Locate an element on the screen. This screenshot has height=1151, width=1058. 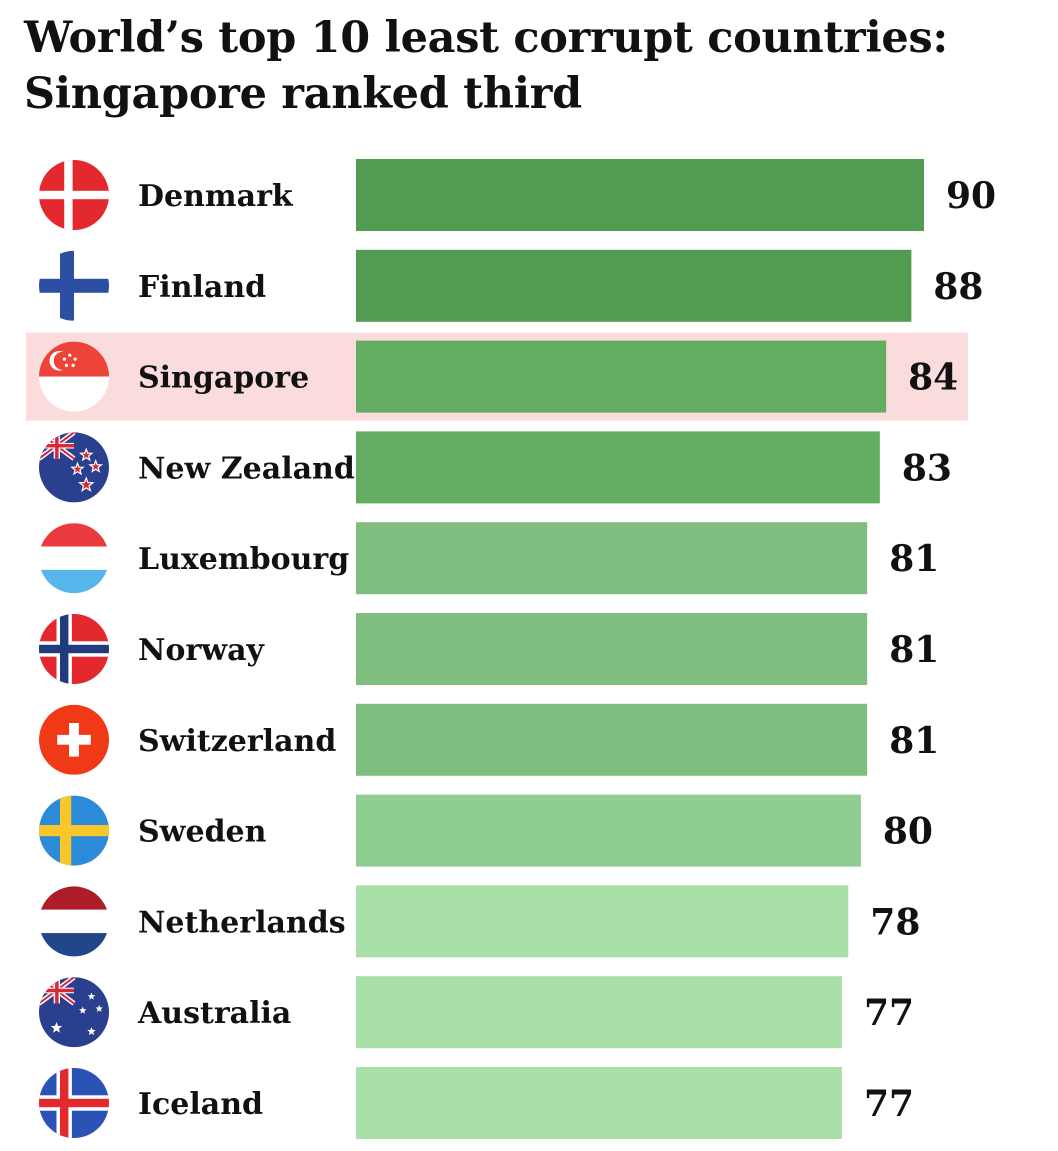
country-label: New Zealand is located at coordinates (246, 468).